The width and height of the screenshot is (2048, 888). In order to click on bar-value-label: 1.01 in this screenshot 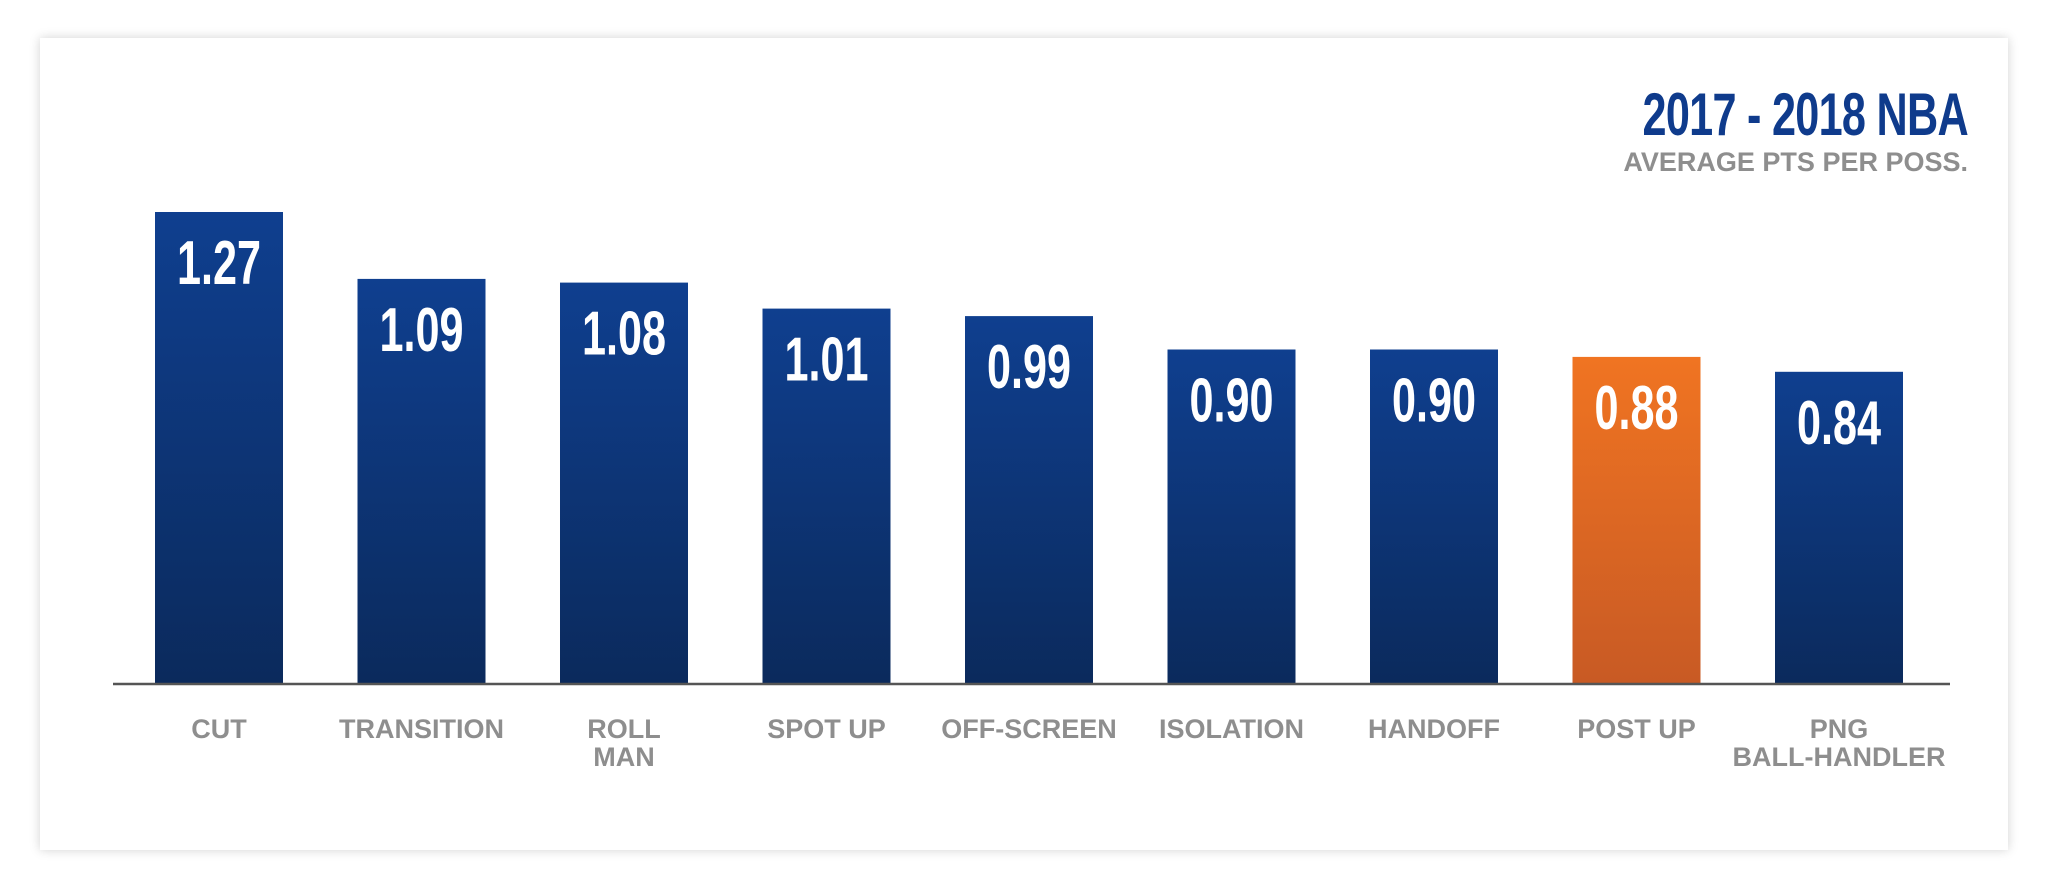, I will do `click(827, 360)`.